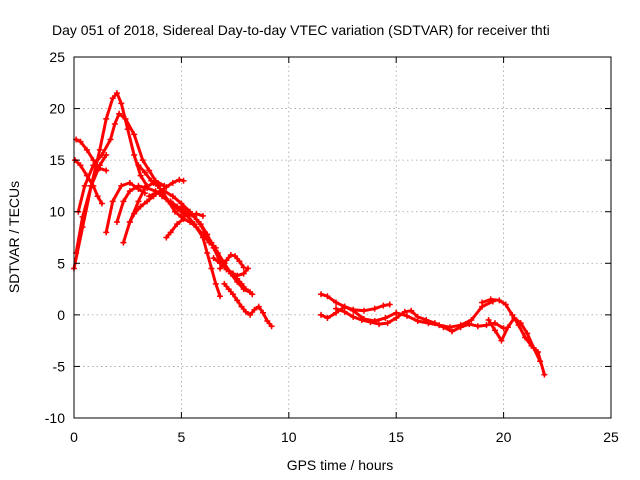 The image size is (640, 480). Describe the element at coordinates (396, 437) in the screenshot. I see `x-tick-label: 15` at that location.